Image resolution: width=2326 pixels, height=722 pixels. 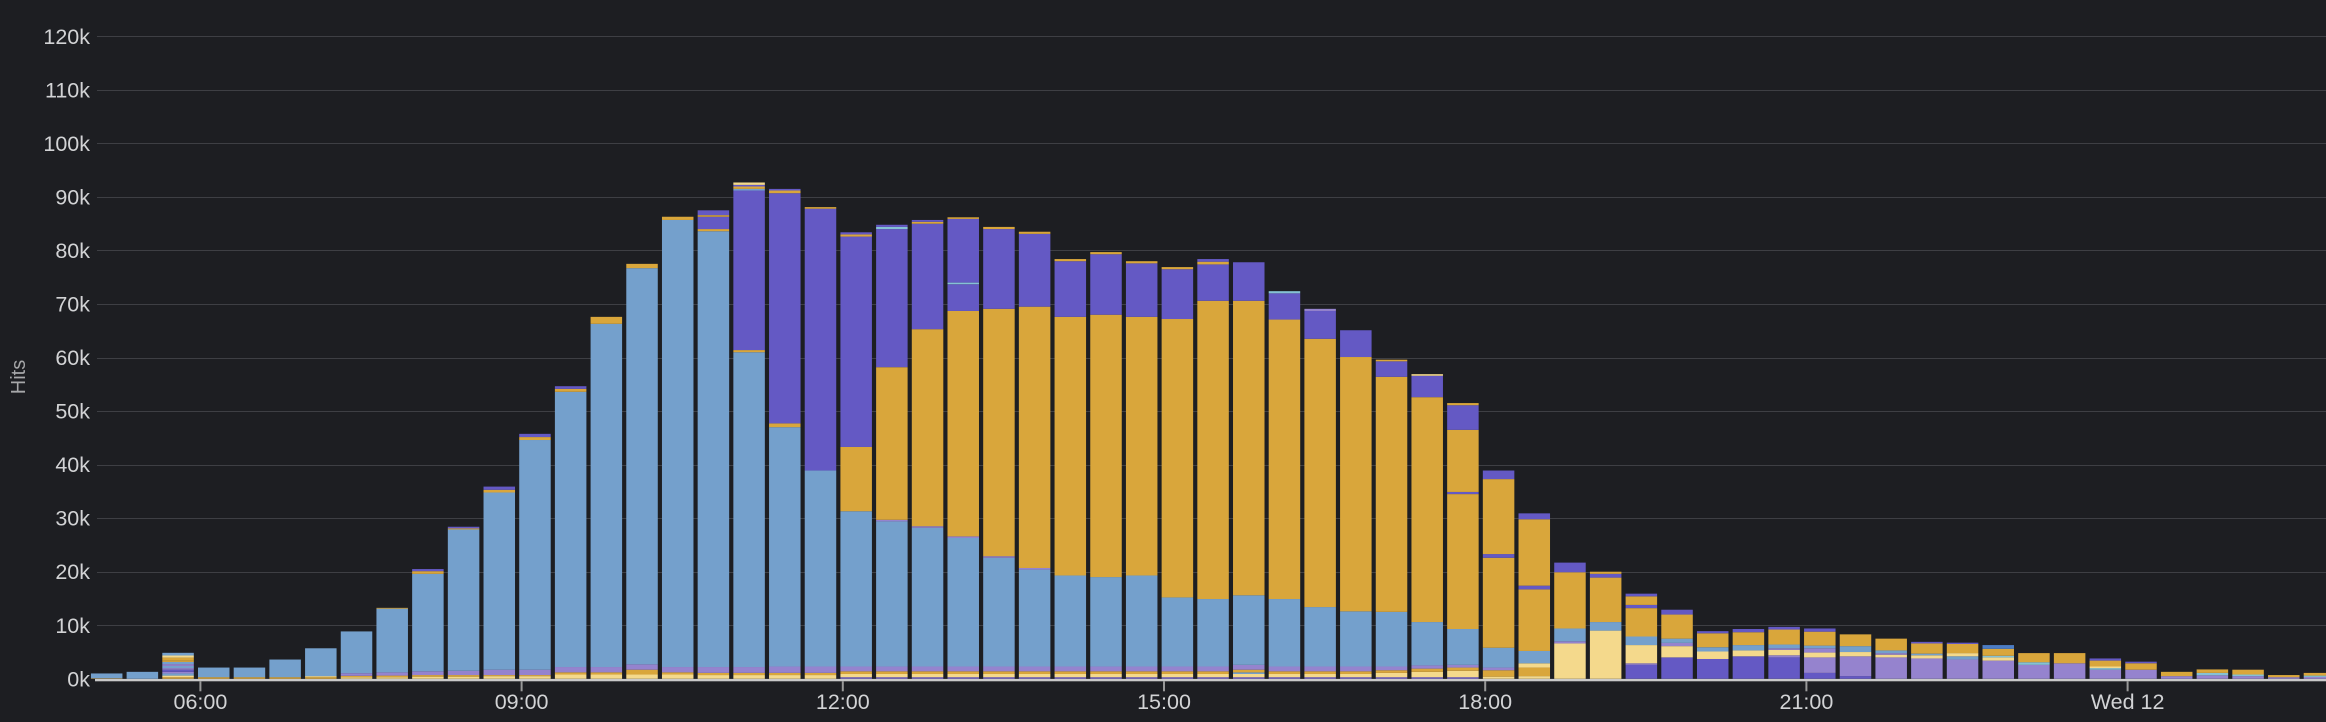 What do you see at coordinates (72, 412) in the screenshot?
I see `svg-text: 50k` at bounding box center [72, 412].